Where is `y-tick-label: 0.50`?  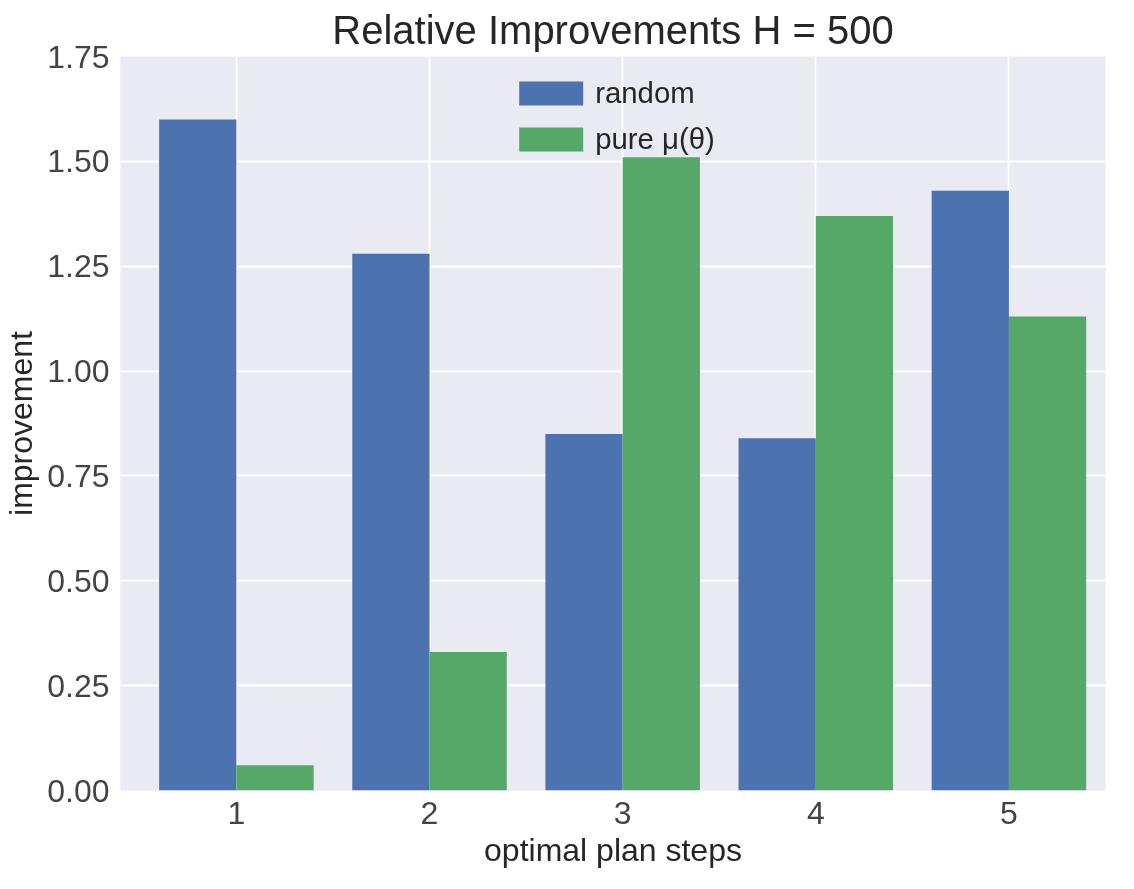
y-tick-label: 0.50 is located at coordinates (78, 580).